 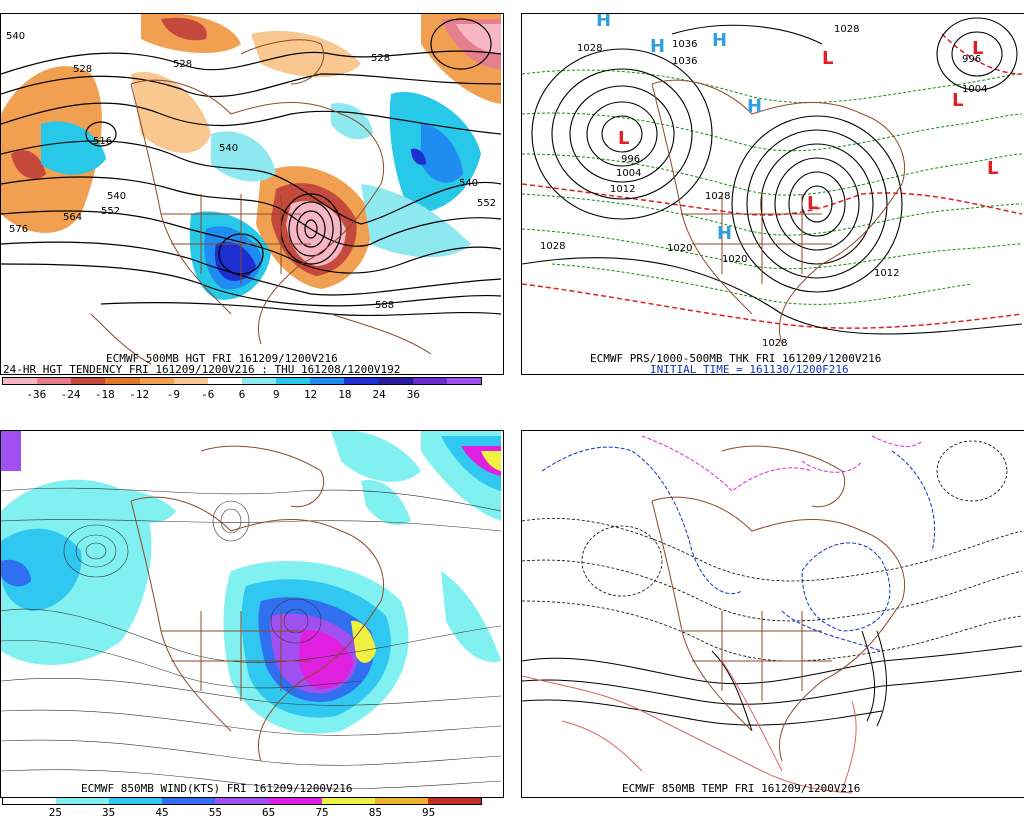 I want to click on p4-caption-main: ECMWF 850MB TEMP FRI 161209/1200V216, so click(x=741, y=788).